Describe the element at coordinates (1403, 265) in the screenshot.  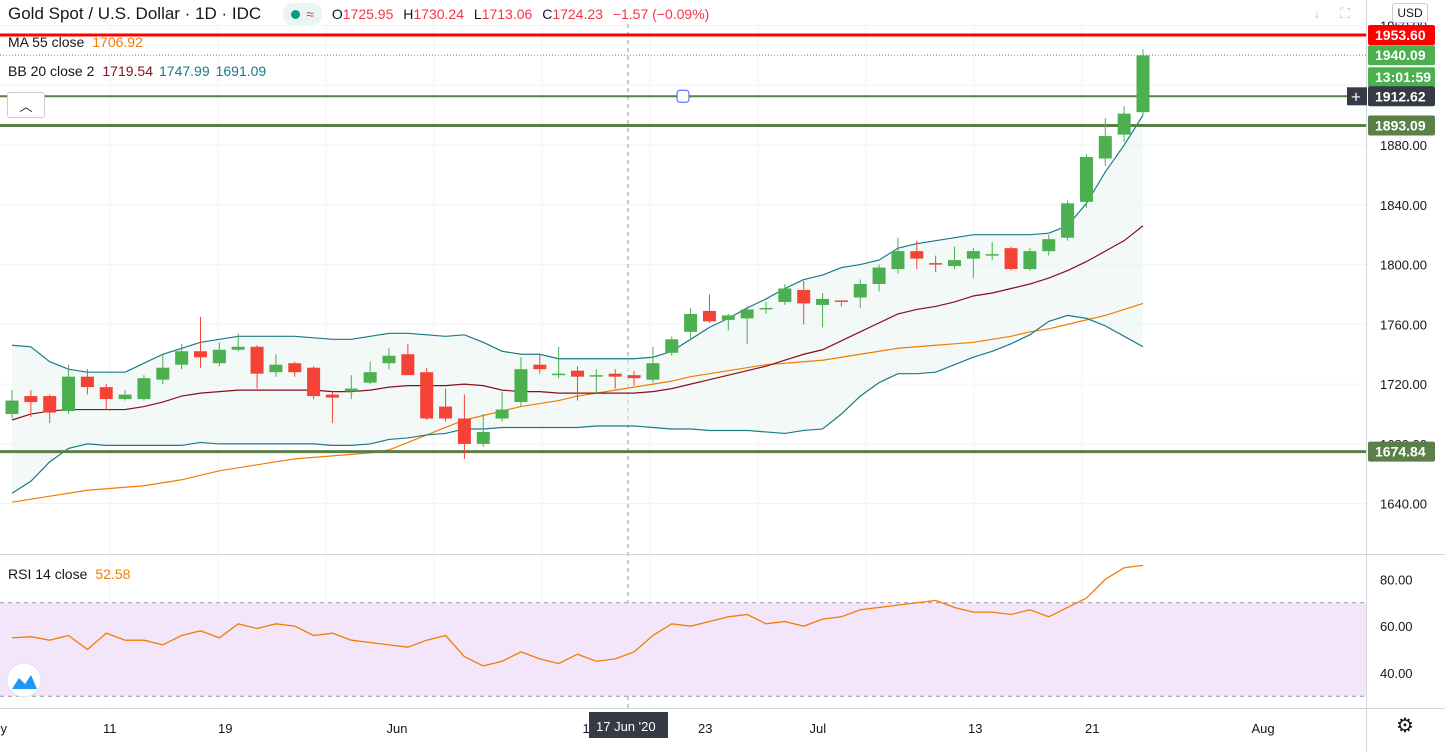
I see `price-tick-label: 1800.00` at that location.